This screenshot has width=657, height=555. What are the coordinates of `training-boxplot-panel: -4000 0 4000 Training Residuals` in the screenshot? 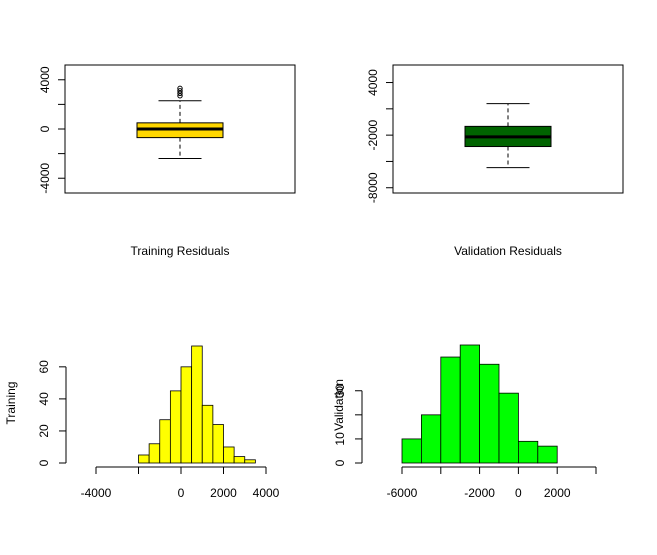 It's located at (167, 161).